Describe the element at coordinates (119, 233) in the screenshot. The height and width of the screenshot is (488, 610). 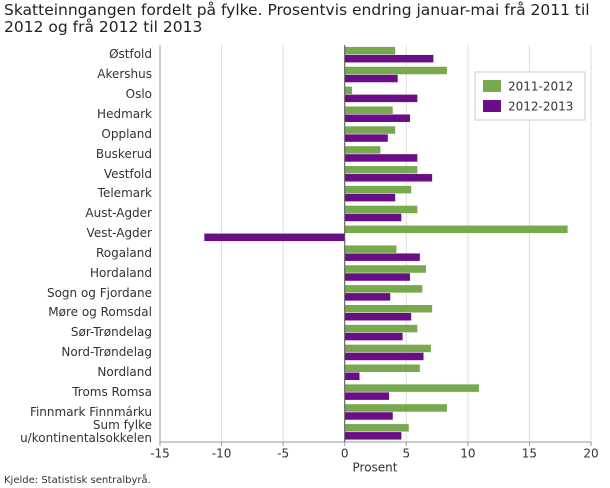
I see `y-tick-label: Vest-Agder` at that location.